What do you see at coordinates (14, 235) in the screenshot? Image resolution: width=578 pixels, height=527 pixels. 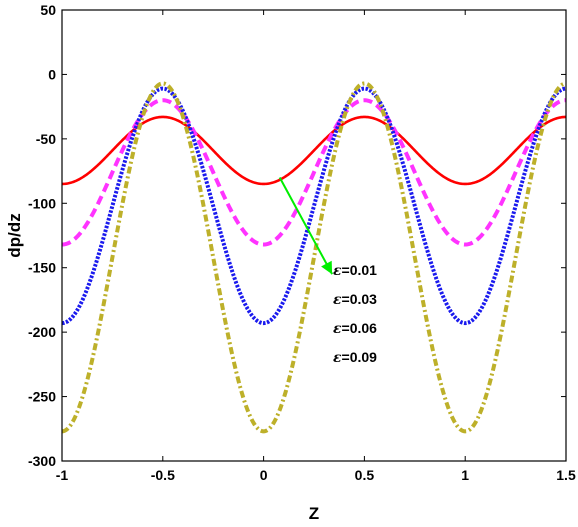 I see `y-axis-label: dp/dz` at bounding box center [14, 235].